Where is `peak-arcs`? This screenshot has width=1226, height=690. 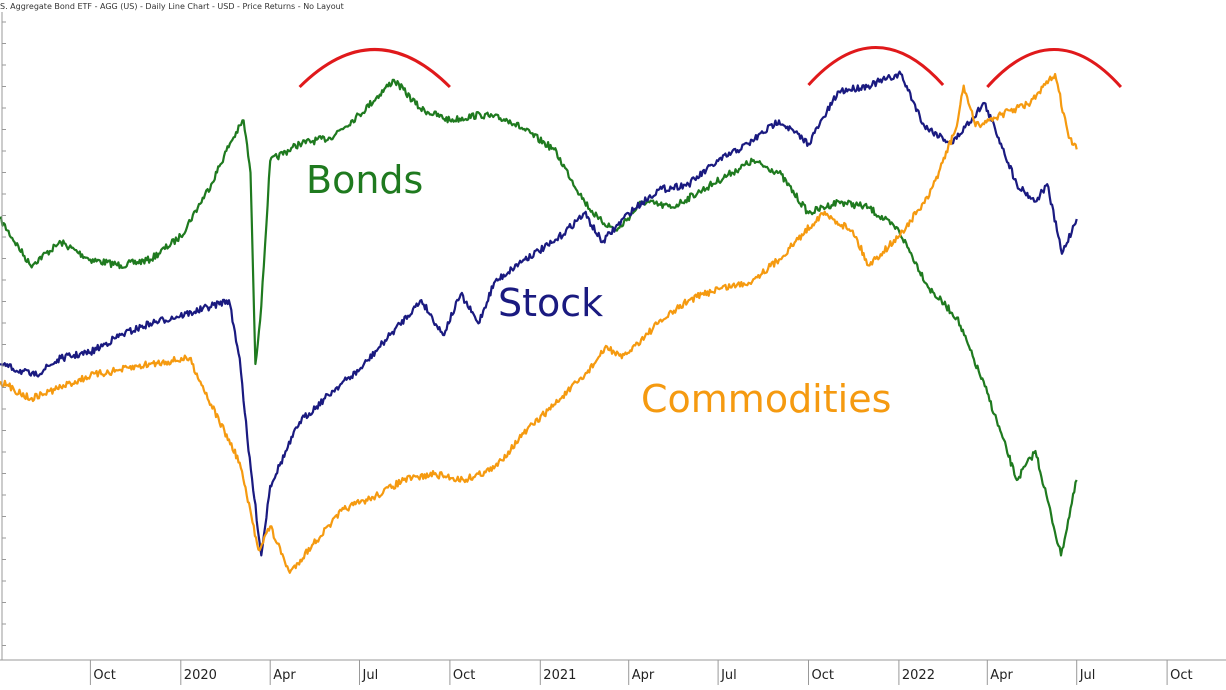
peak-arcs is located at coordinates (710, 67).